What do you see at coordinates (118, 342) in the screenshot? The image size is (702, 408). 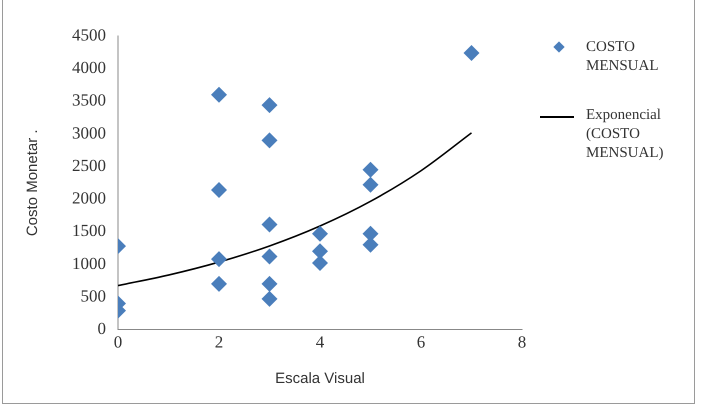 I see `x-tick-label: 0` at bounding box center [118, 342].